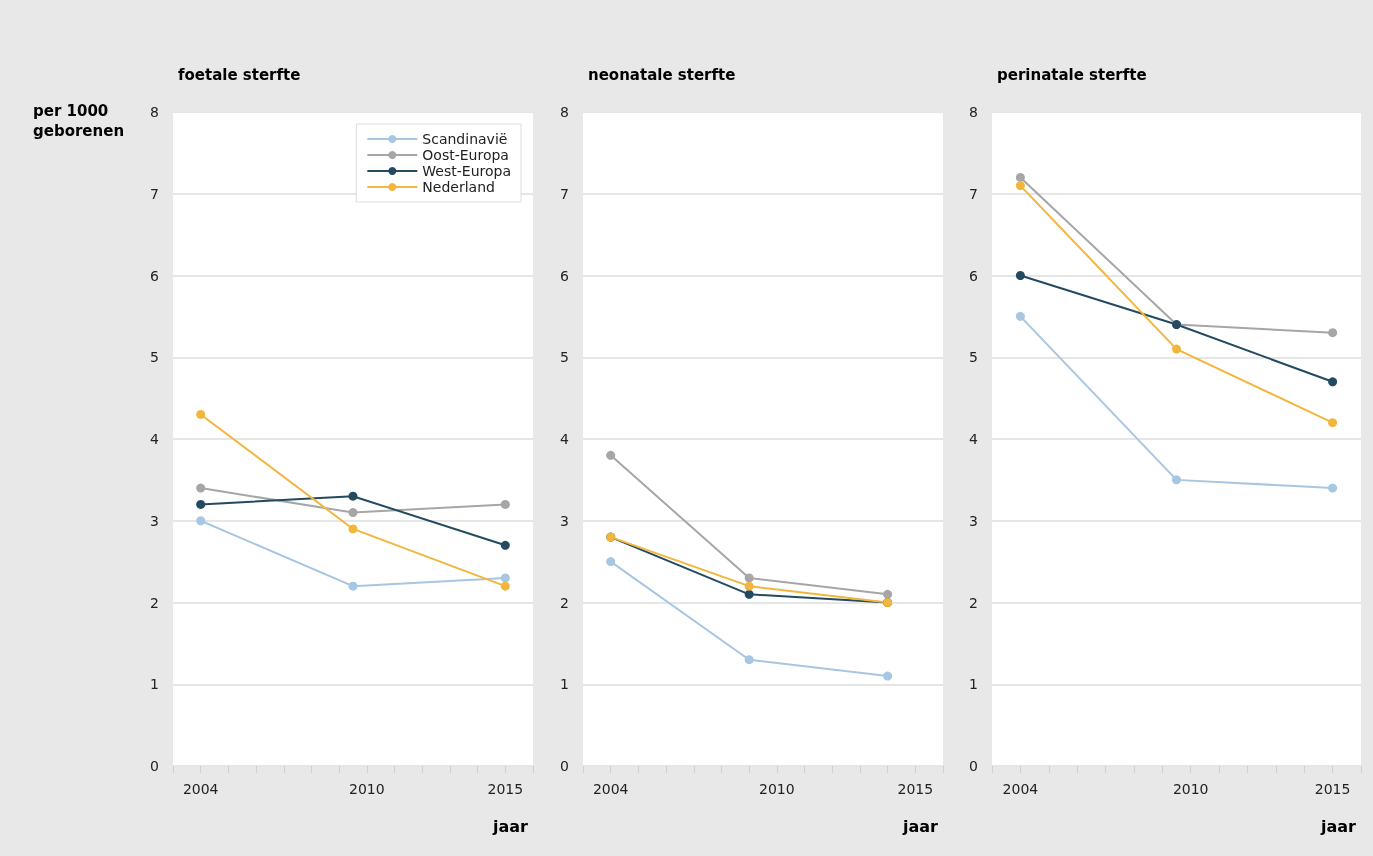 The height and width of the screenshot is (856, 1373). Describe the element at coordinates (1072, 74) in the screenshot. I see `chart-title: perinatale sterfte` at that location.